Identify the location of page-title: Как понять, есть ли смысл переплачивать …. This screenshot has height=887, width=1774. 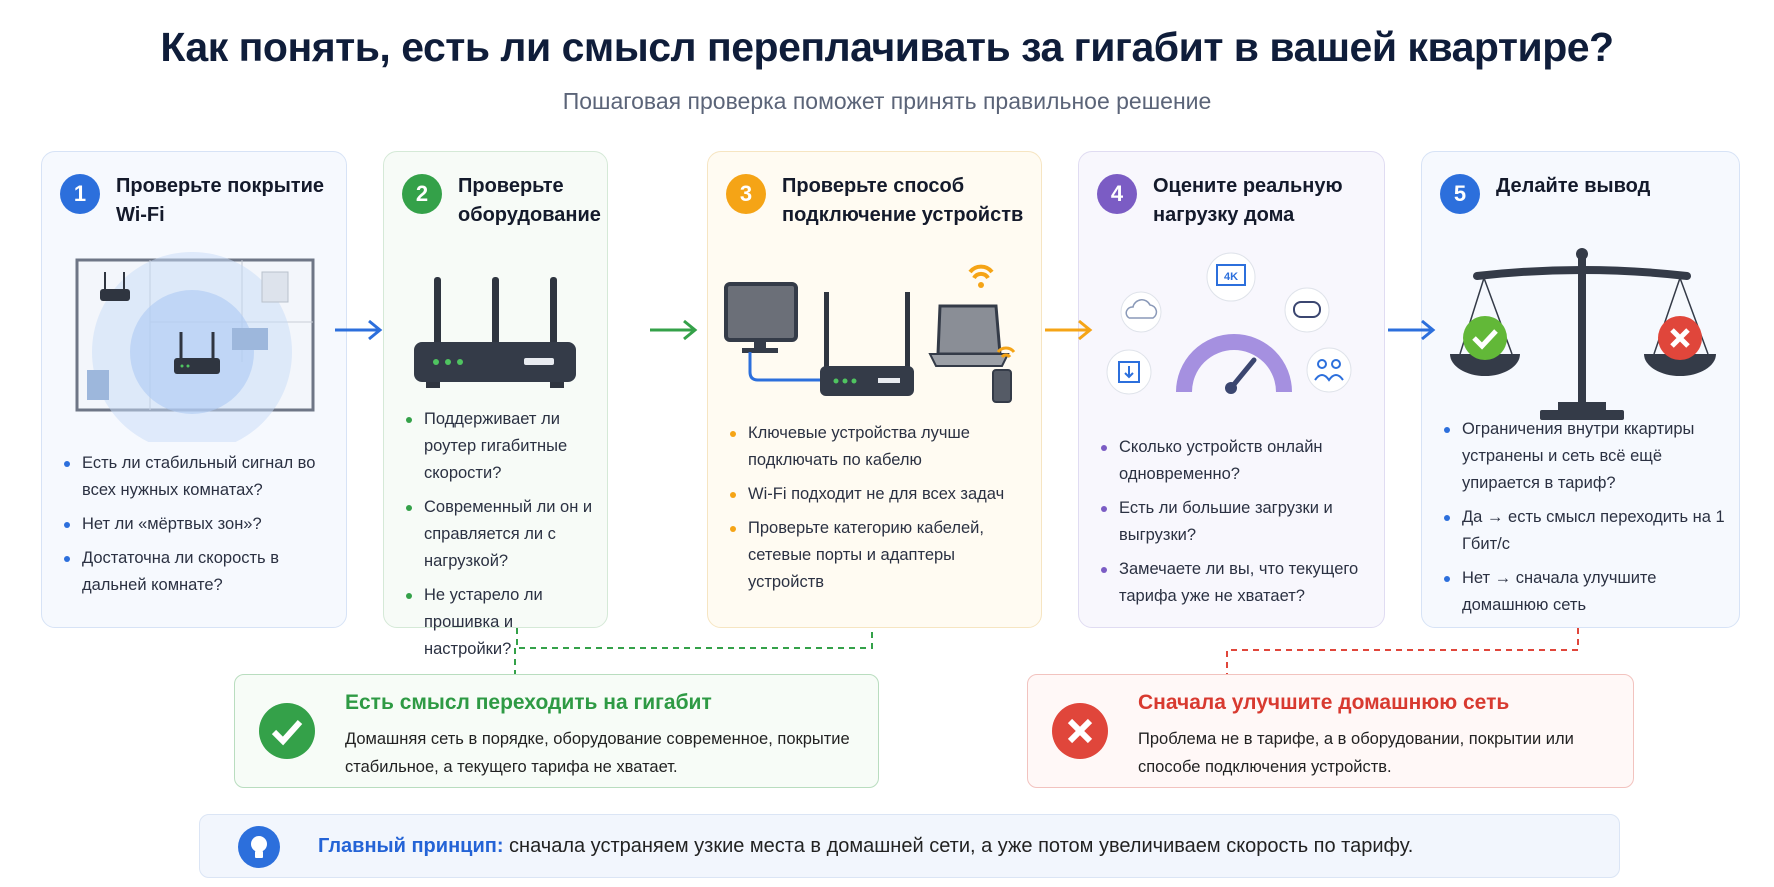
(887, 47).